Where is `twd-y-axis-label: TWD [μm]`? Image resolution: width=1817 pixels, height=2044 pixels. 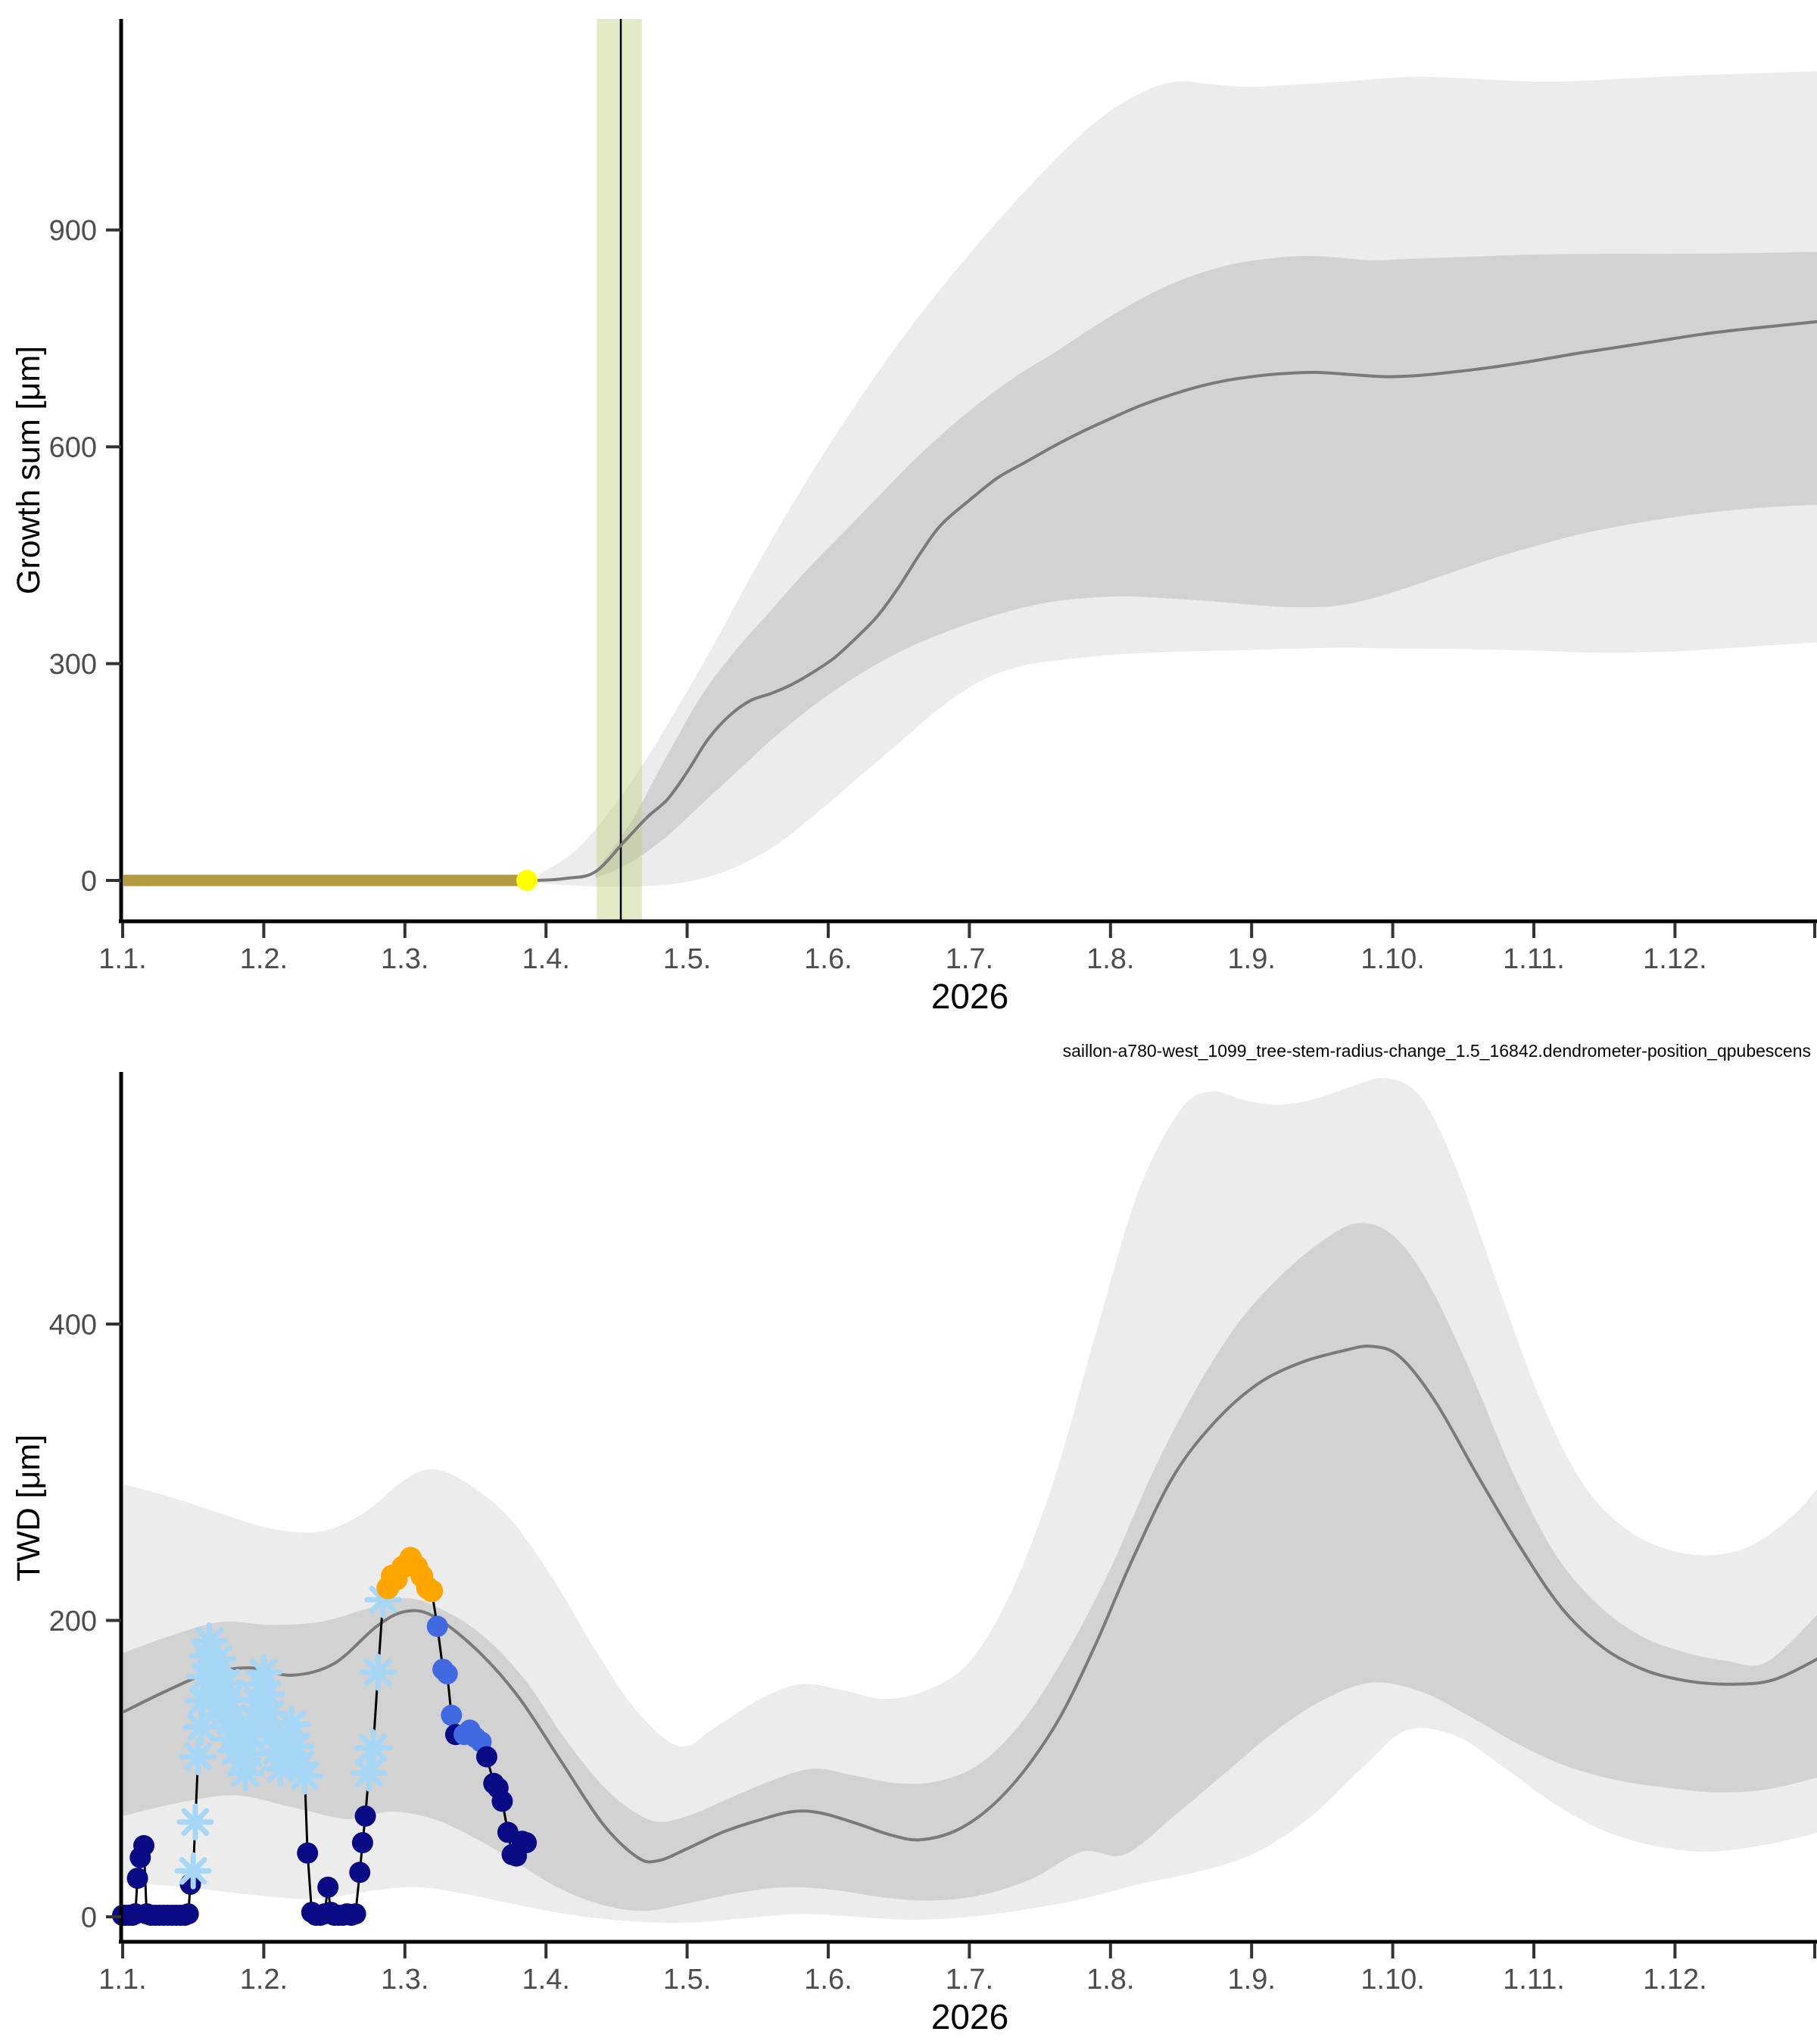 twd-y-axis-label: TWD [μm] is located at coordinates (29, 1508).